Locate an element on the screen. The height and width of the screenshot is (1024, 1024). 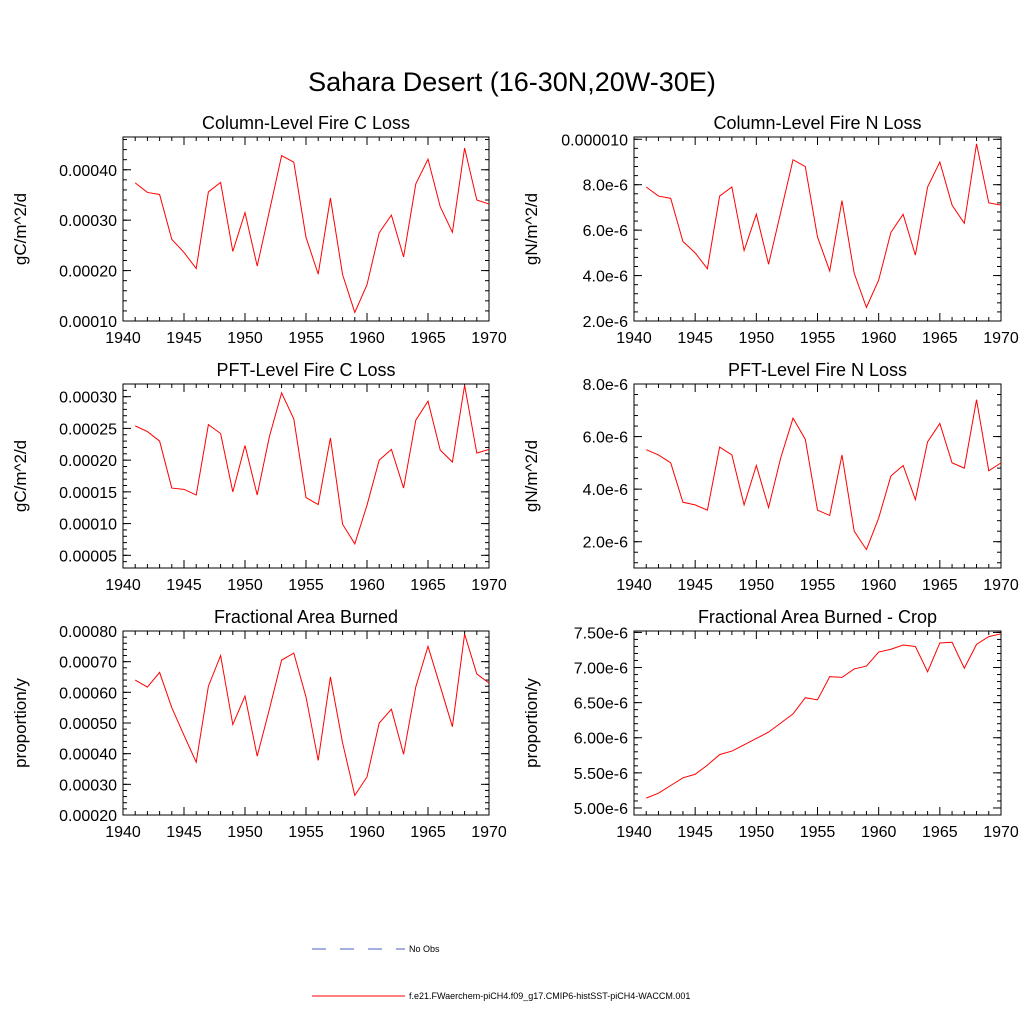
y-tick-label: 6.50e-6 is located at coordinates (601, 704).